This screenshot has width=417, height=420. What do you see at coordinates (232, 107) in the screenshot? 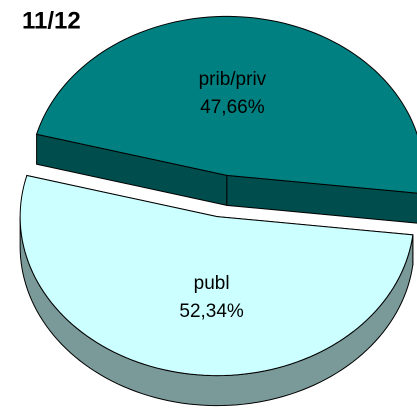
I see `value-label: 47,66%` at bounding box center [232, 107].